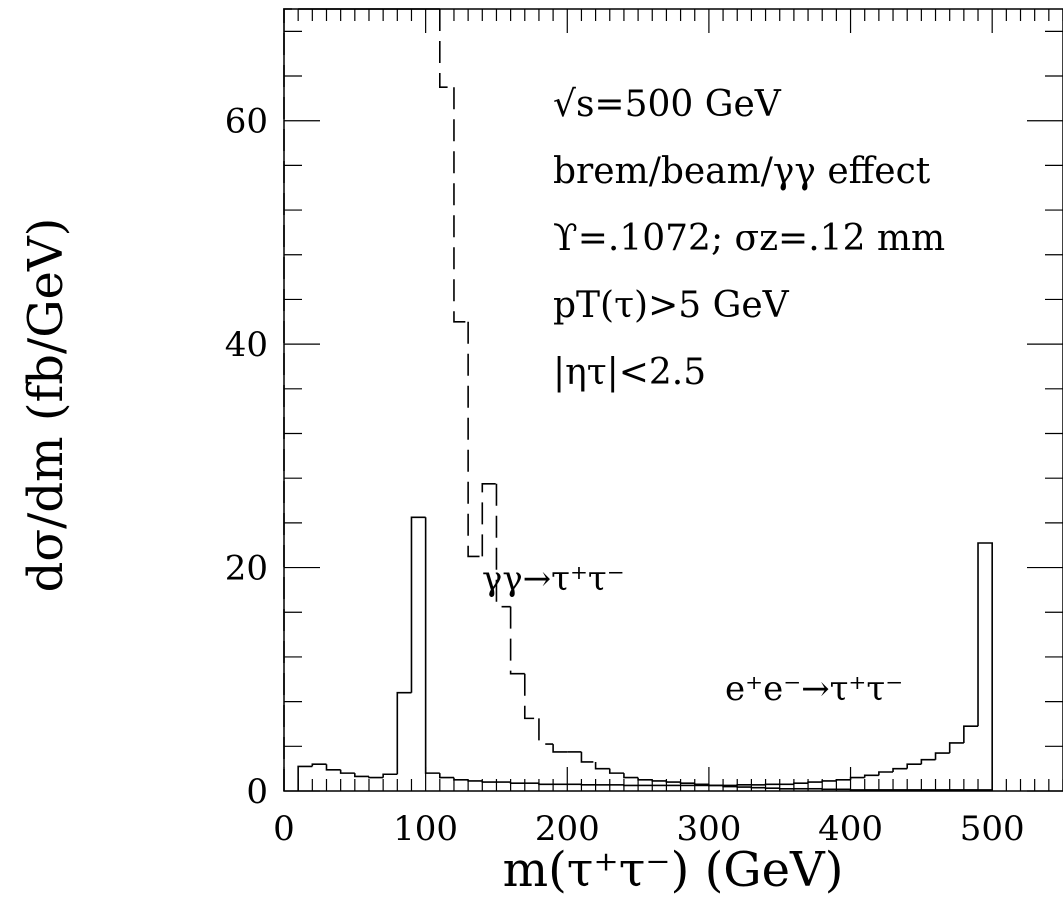 The height and width of the screenshot is (917, 1063). Describe the element at coordinates (567, 829) in the screenshot. I see `x-tick-label: 200` at that location.